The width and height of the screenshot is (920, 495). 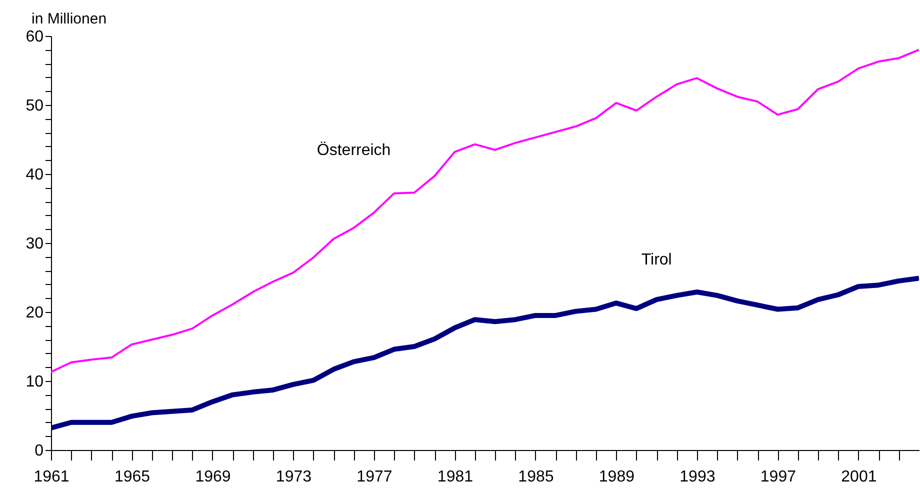 I want to click on x-tick-label: 1993, so click(x=698, y=477).